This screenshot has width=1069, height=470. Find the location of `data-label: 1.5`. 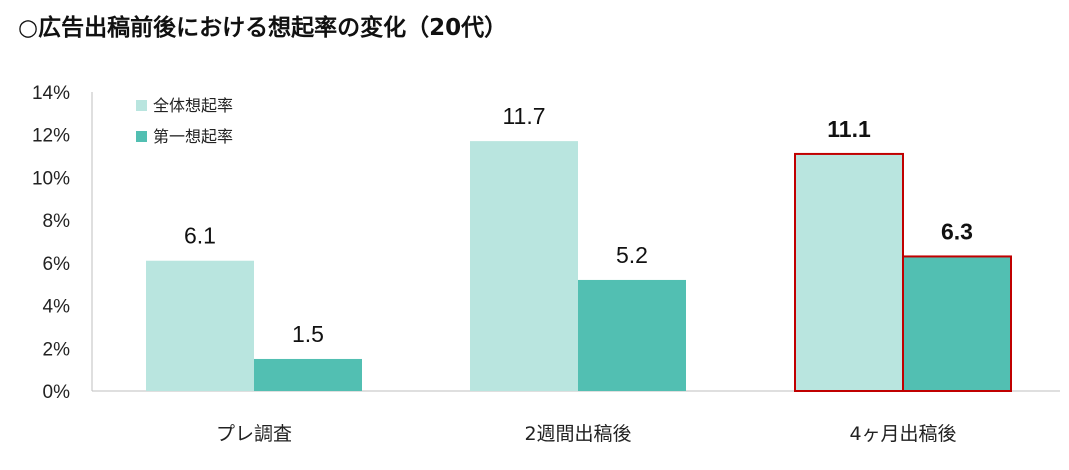

data-label: 1.5 is located at coordinates (308, 334).